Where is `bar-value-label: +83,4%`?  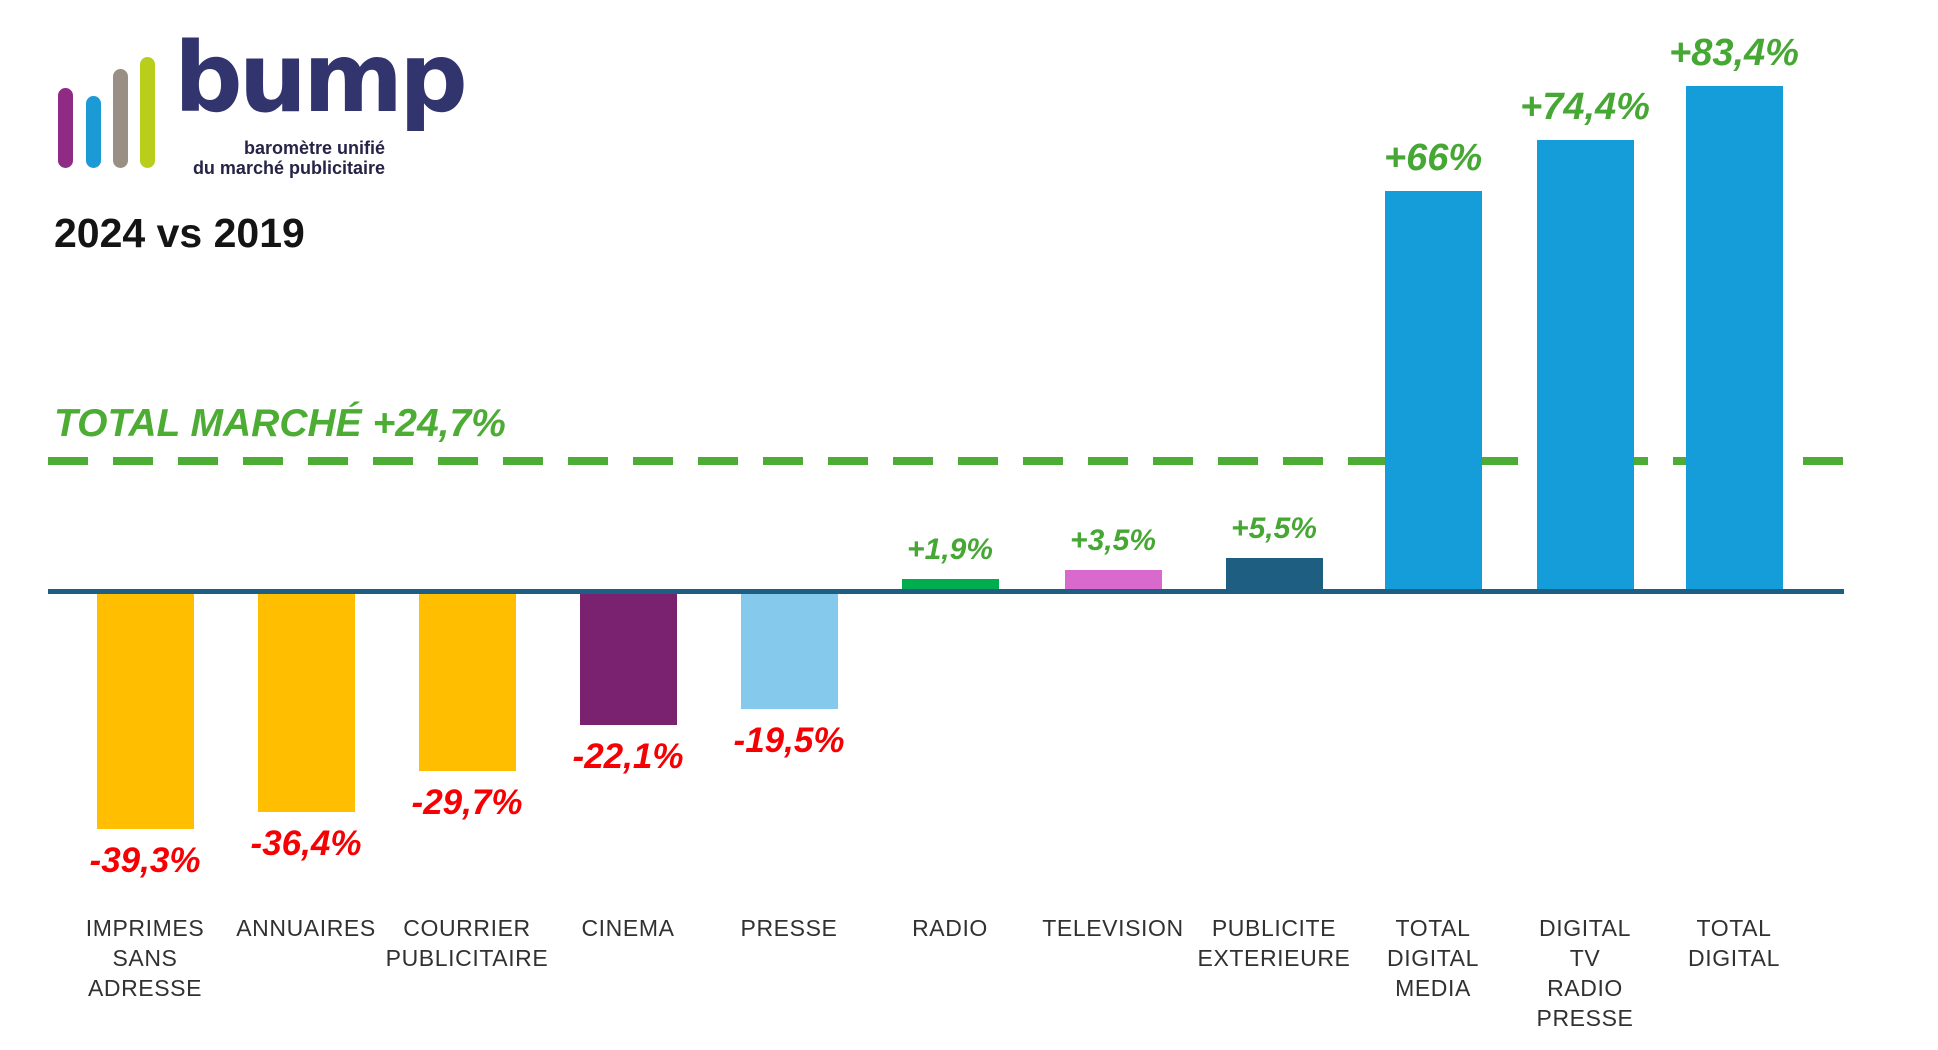
bar-value-label: +83,4% is located at coordinates (1734, 53).